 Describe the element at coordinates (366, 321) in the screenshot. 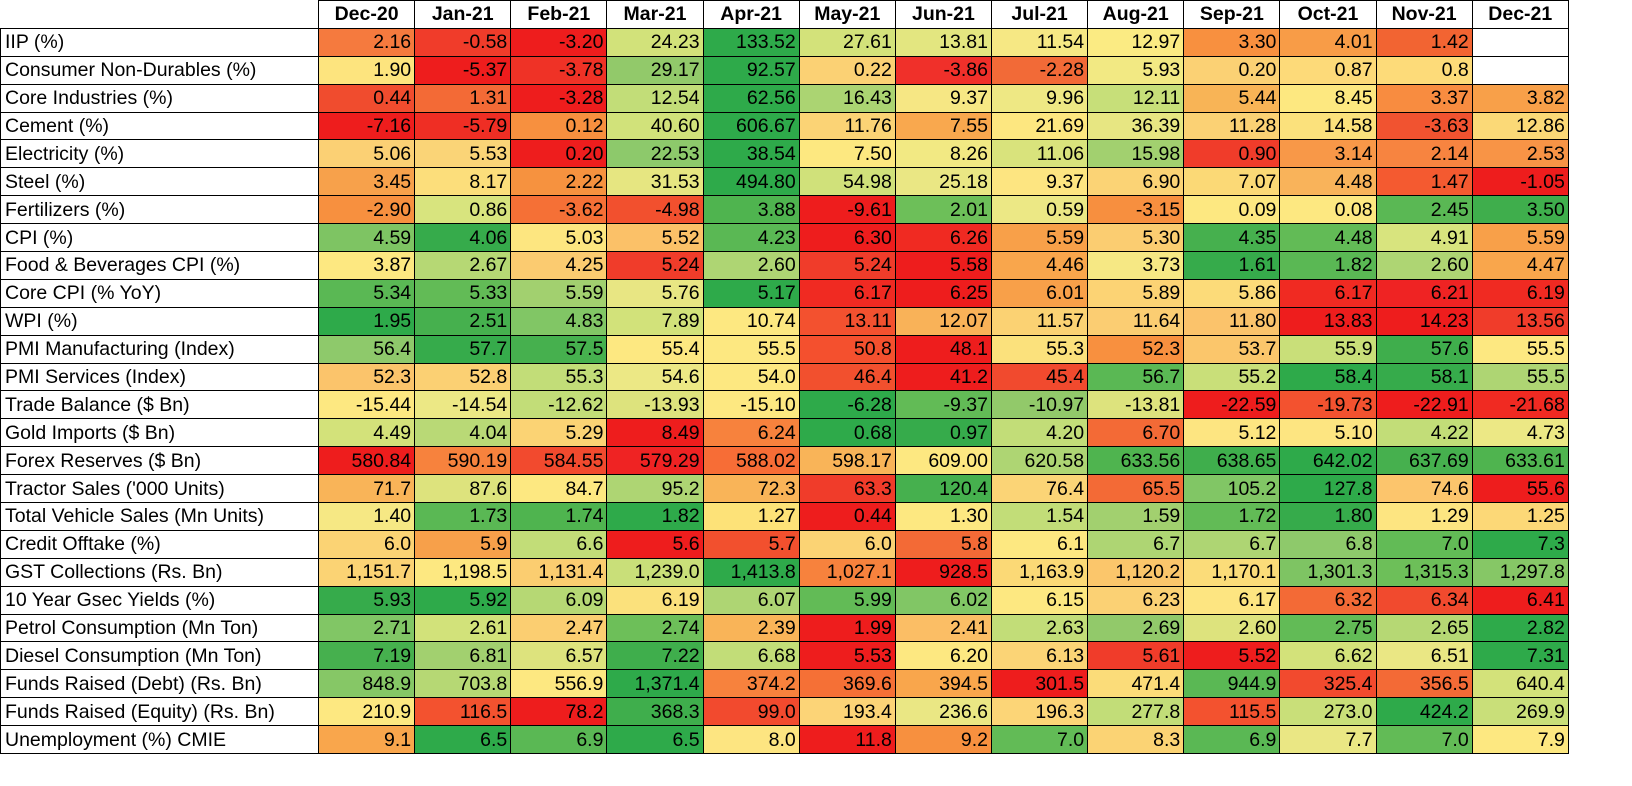

I see `heatmap-cell: 1.95` at that location.